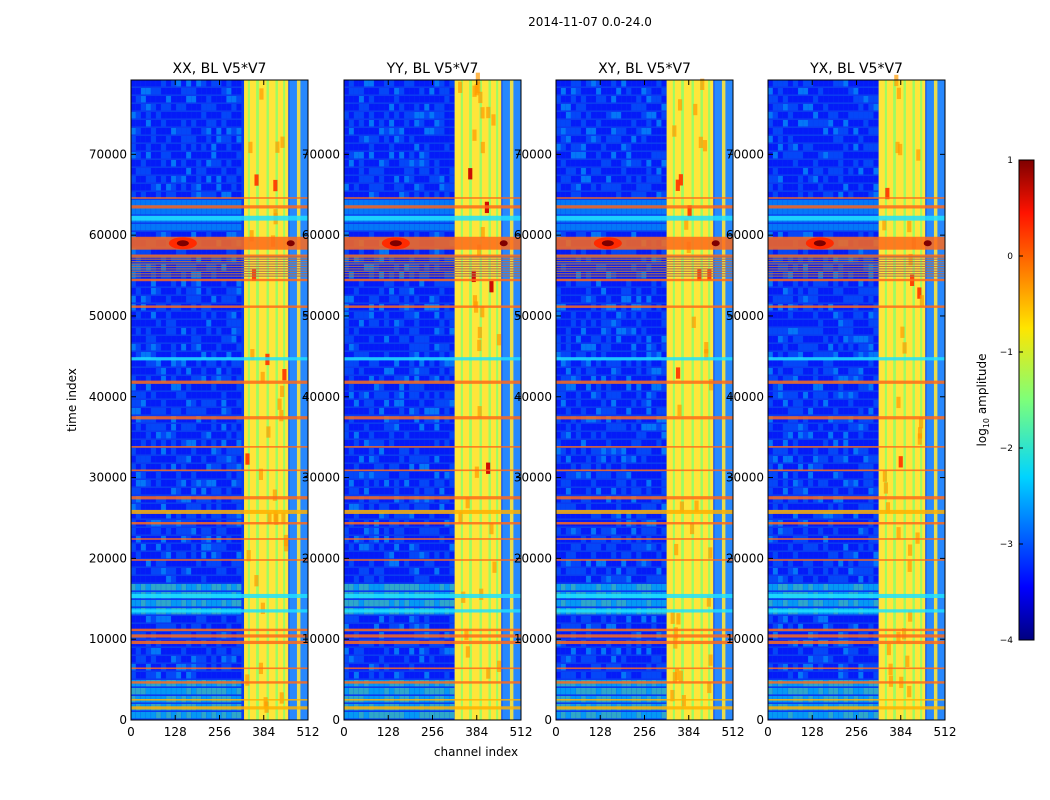  I want to click on rfi-hot-patch, so click(274, 495).